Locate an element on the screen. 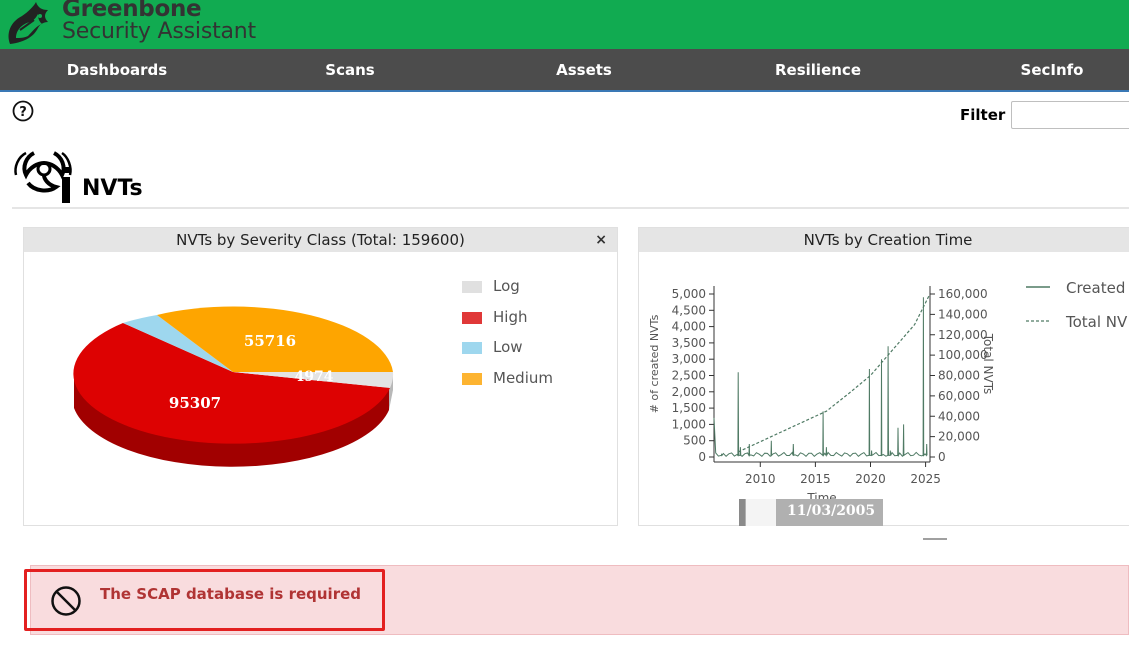  legend-label-medium: Medium is located at coordinates (523, 378).